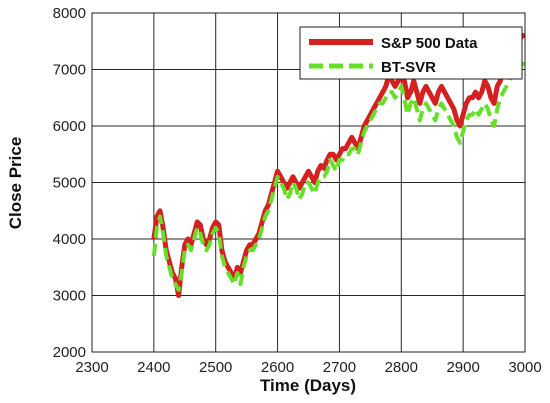  Describe the element at coordinates (429, 43) in the screenshot. I see `legend-label-sp500: S&P 500 Data` at that location.